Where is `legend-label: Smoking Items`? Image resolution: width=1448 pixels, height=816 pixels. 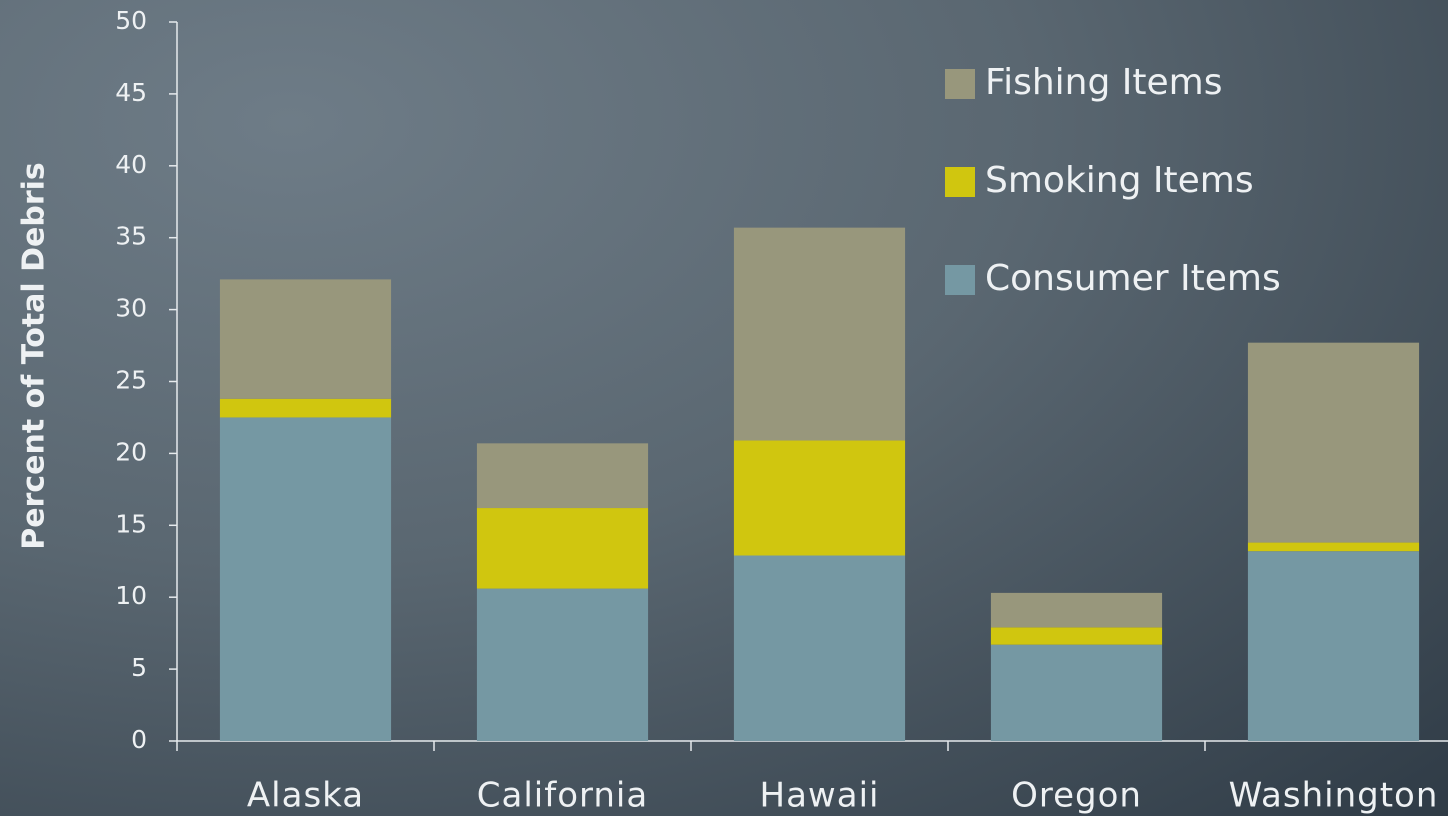 legend-label: Smoking Items is located at coordinates (1119, 180).